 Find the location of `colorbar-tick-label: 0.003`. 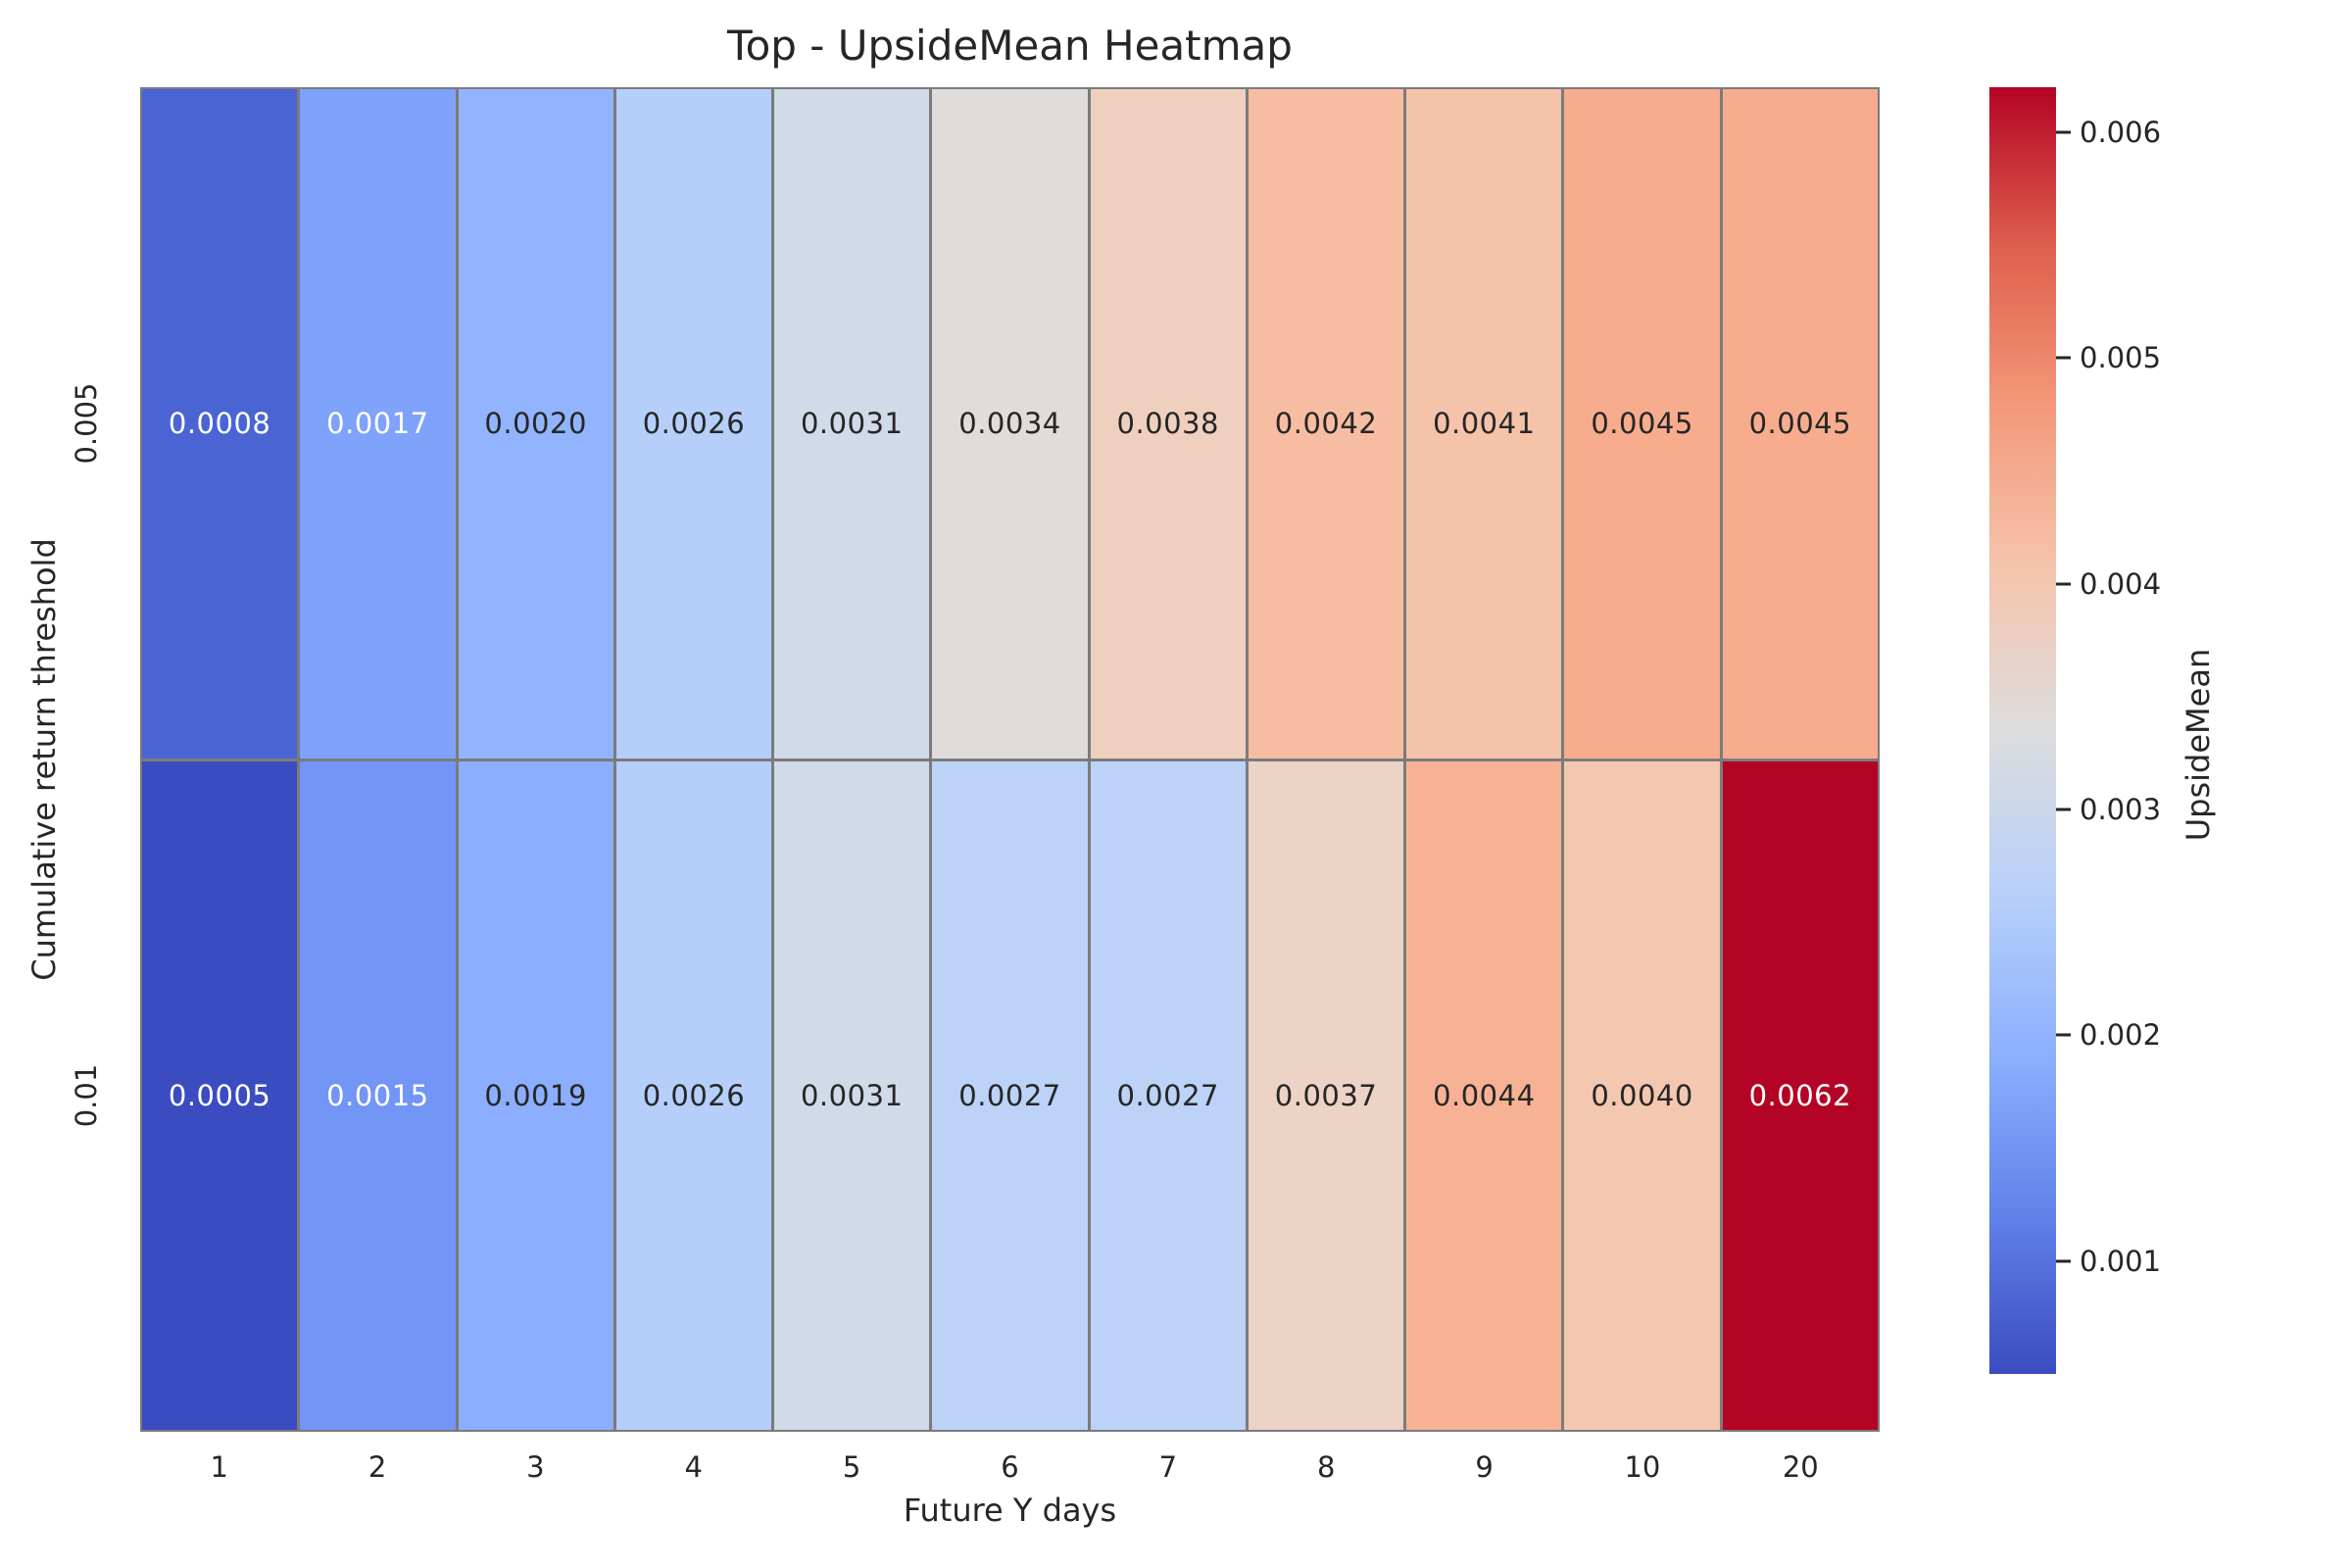

colorbar-tick-label: 0.003 is located at coordinates (2121, 810).